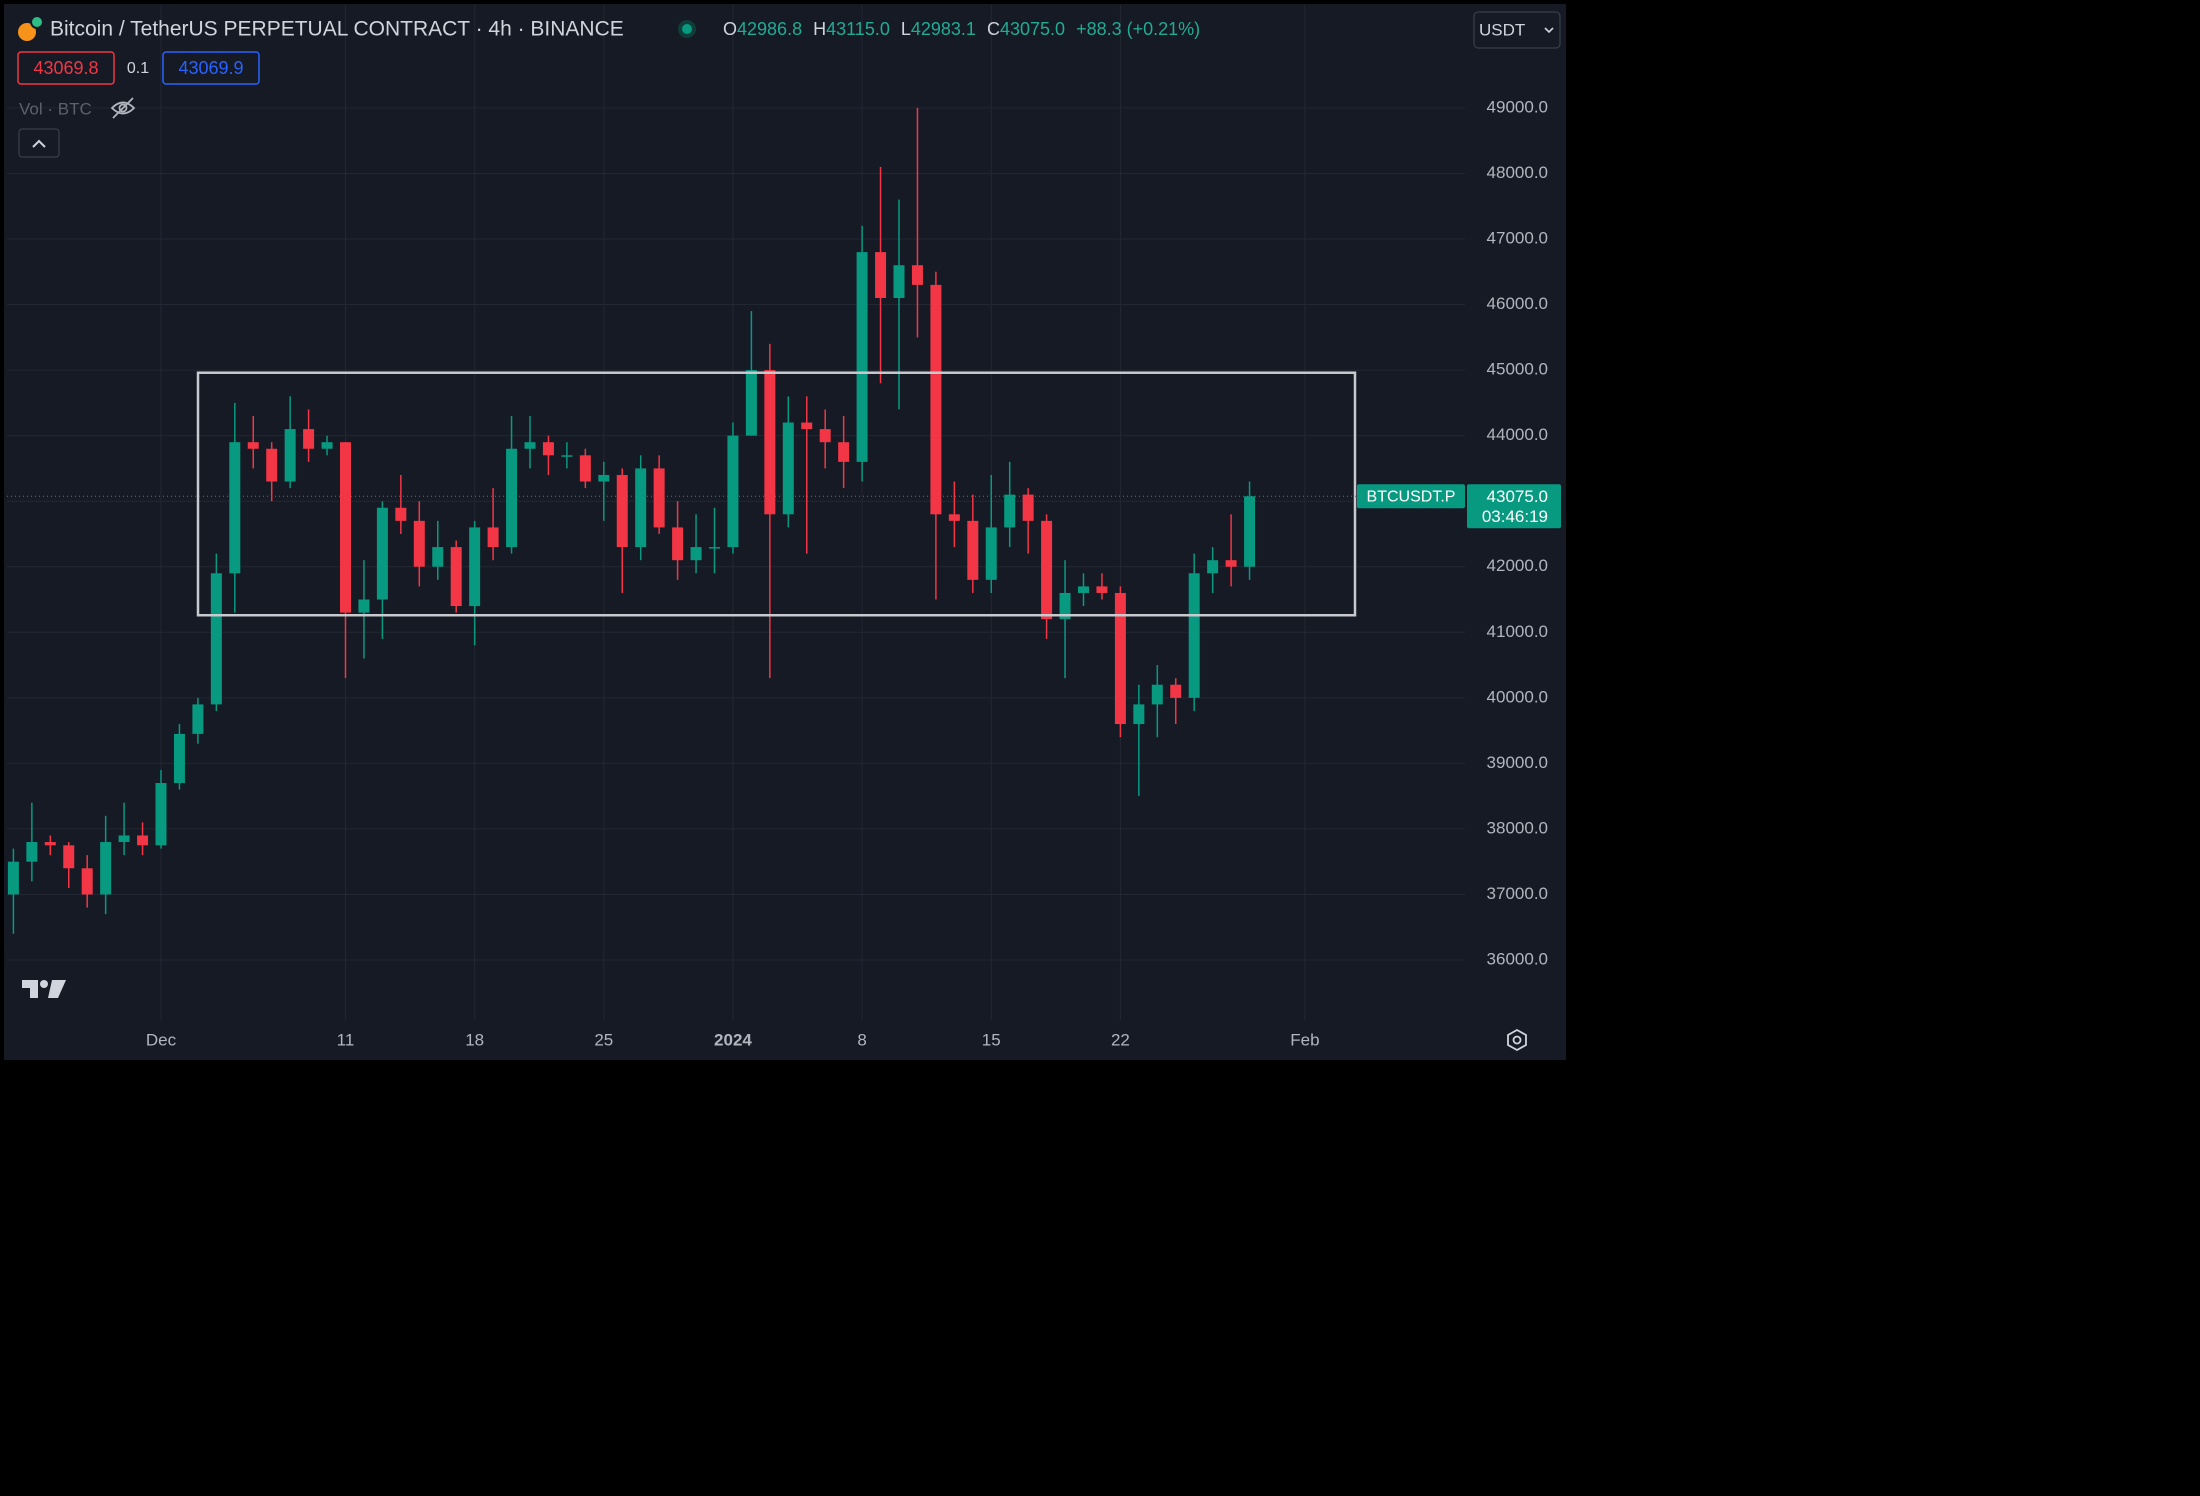 The width and height of the screenshot is (2200, 1496). Describe the element at coordinates (1517, 893) in the screenshot. I see `y-tick-label: 37000.0` at that location.